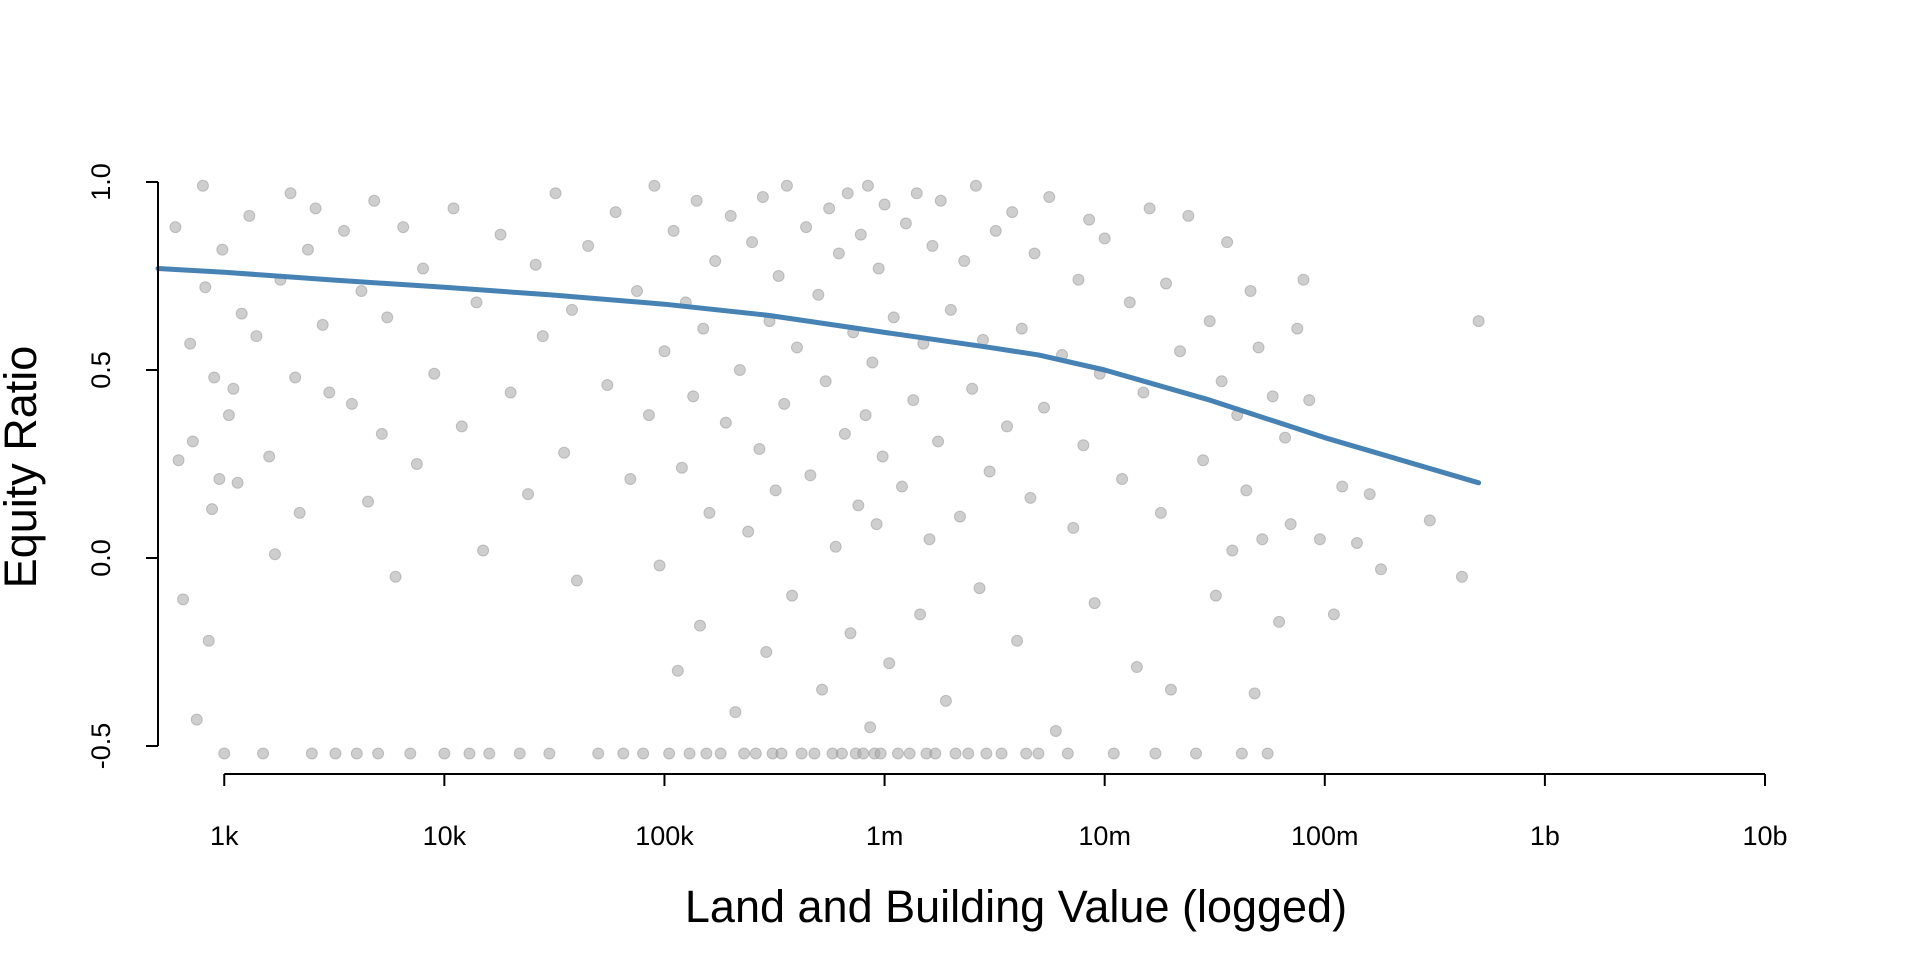 The image size is (1920, 960). Describe the element at coordinates (664, 836) in the screenshot. I see `x-tick-label: 100k` at that location.